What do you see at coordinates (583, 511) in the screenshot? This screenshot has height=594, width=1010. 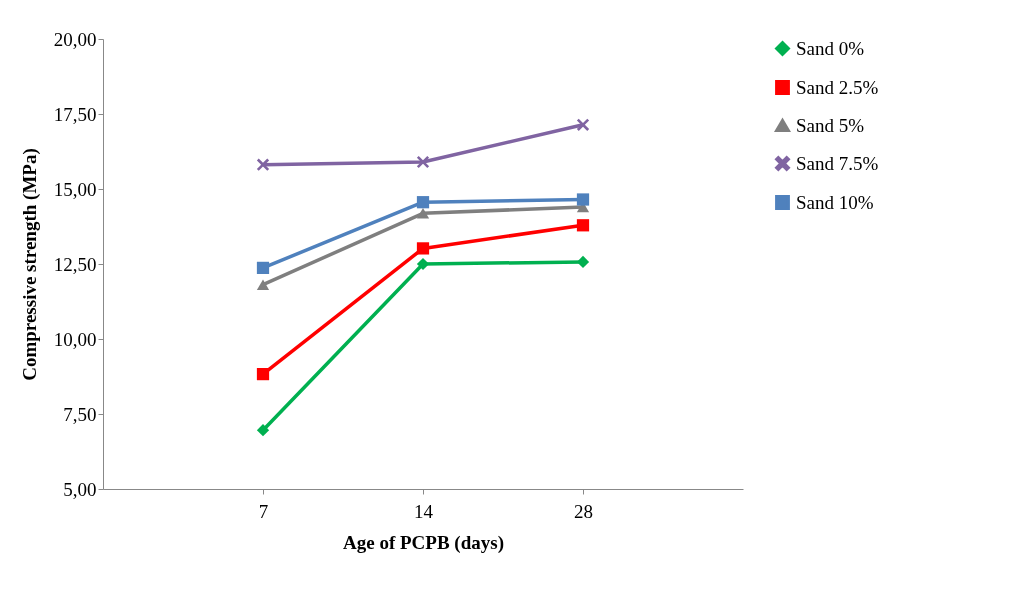 I see `x-tick-label: 28` at bounding box center [583, 511].